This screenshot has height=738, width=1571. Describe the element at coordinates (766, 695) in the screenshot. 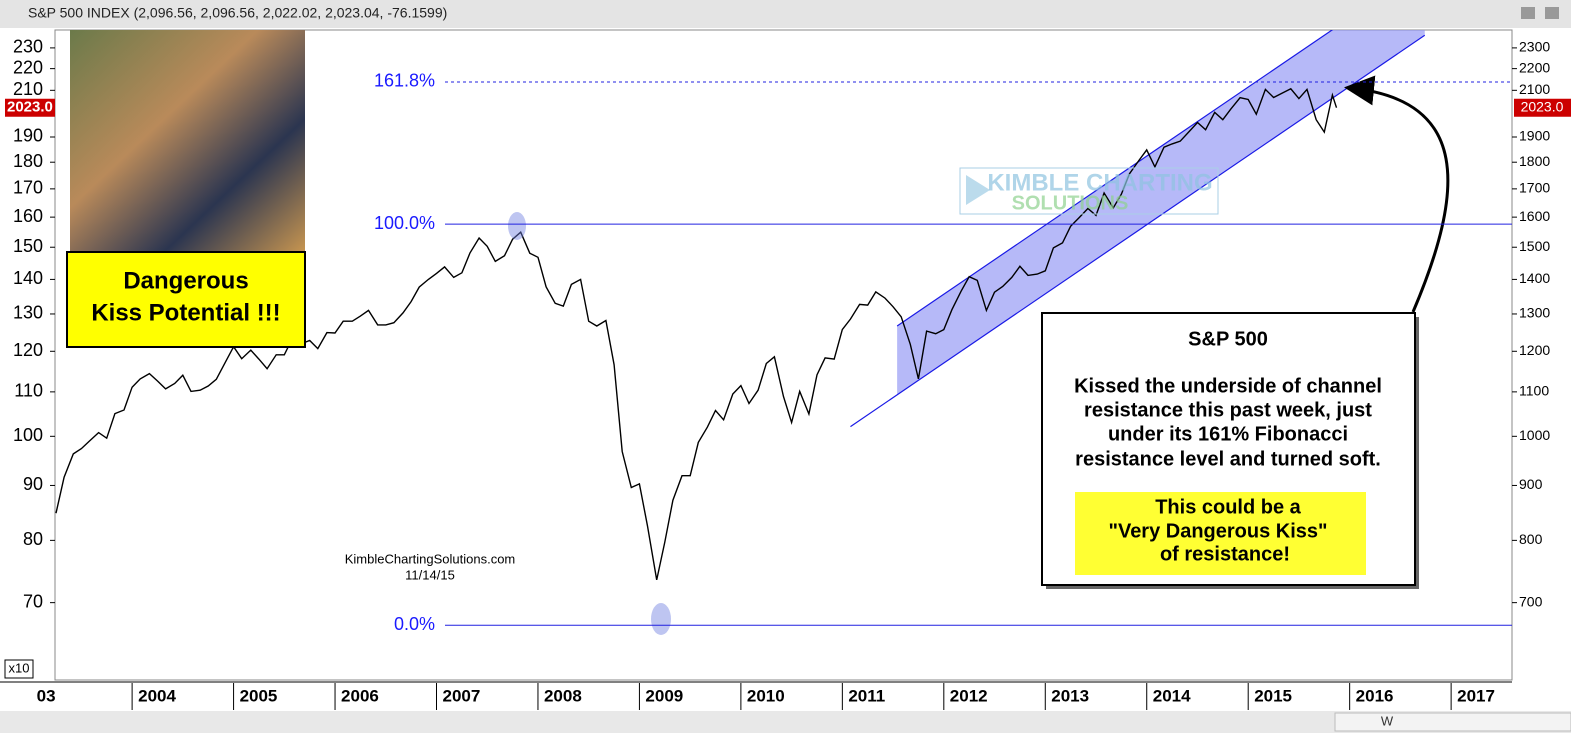

I see `x-tick-label: 2010` at that location.